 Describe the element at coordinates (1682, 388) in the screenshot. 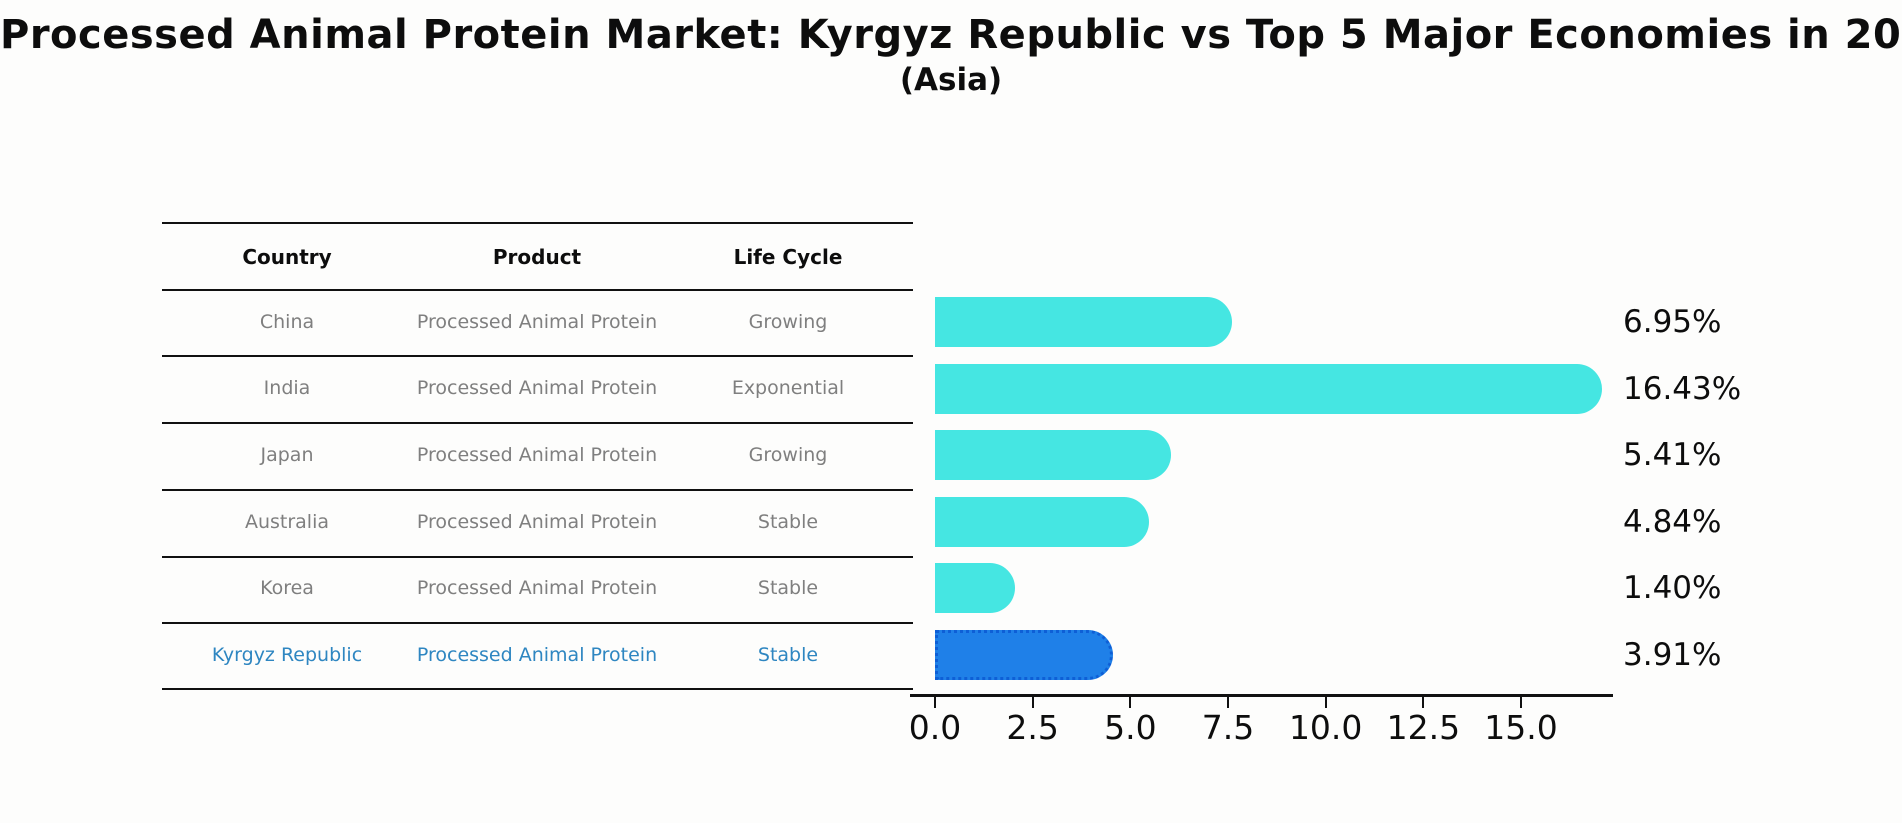

I see `value-label: 16.43%` at that location.